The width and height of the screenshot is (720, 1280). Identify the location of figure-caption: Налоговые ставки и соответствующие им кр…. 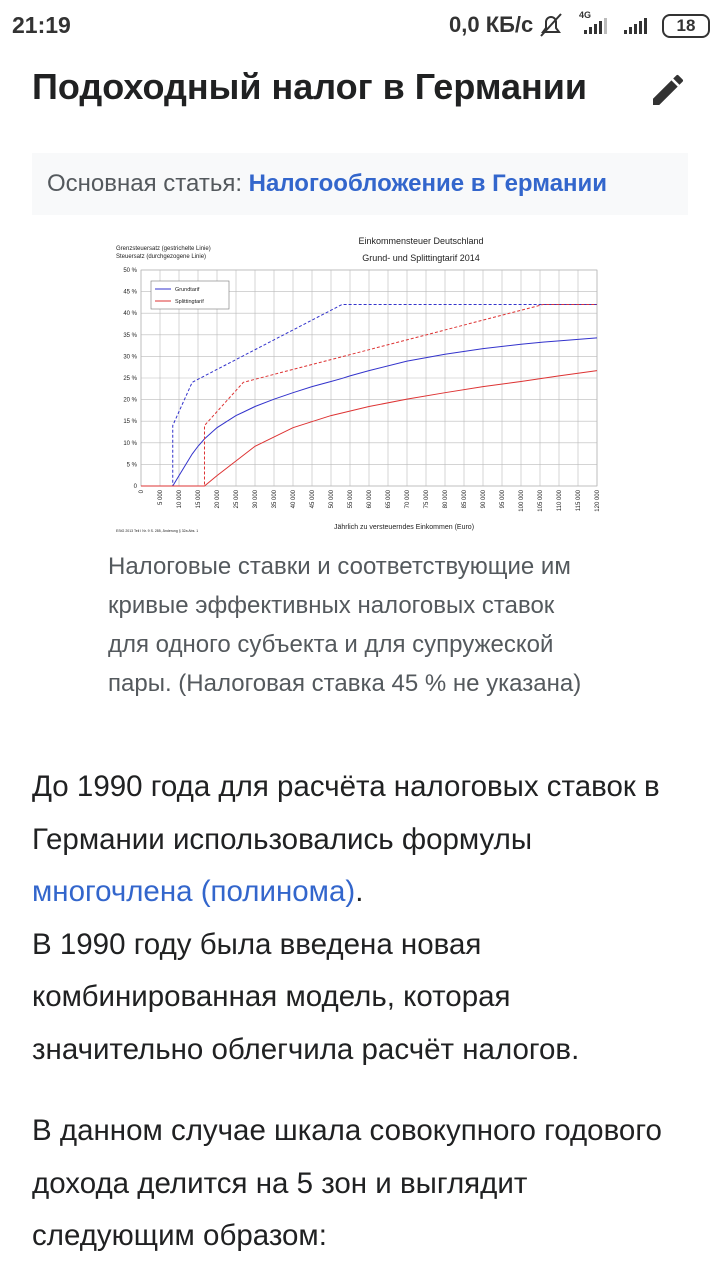
(345, 625).